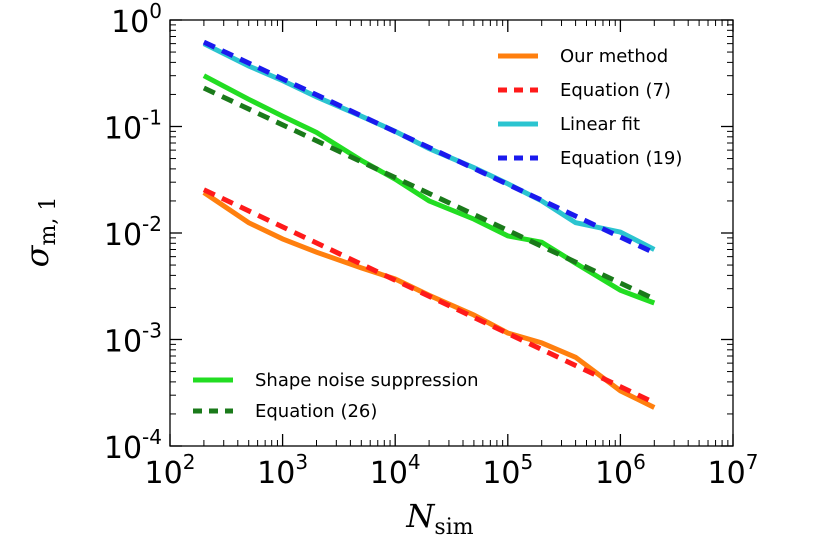 This screenshot has height=543, width=814. Describe the element at coordinates (439, 518) in the screenshot. I see `x-axis-label: Nsim` at that location.